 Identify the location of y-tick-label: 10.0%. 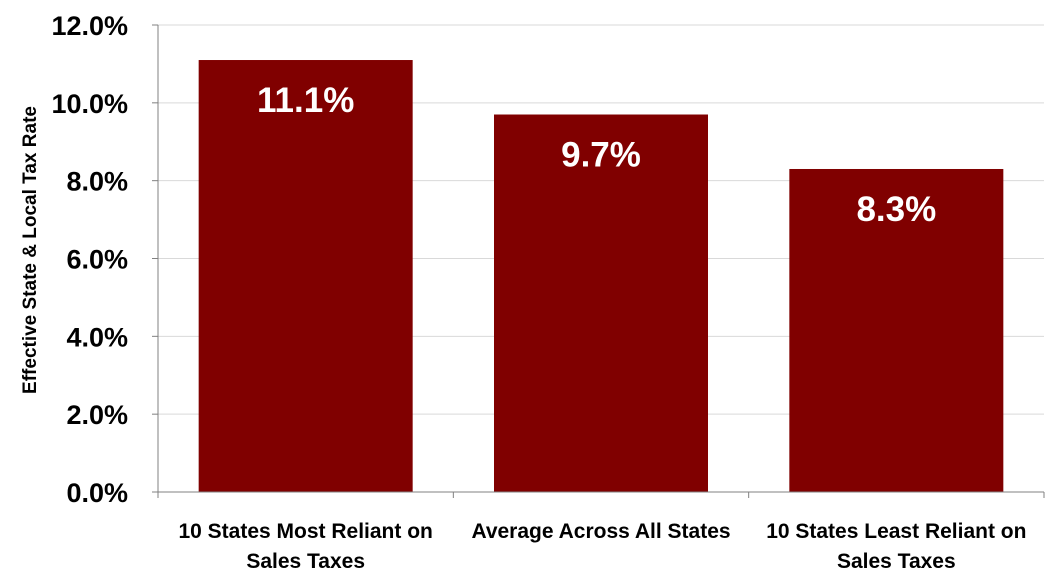
(89, 104).